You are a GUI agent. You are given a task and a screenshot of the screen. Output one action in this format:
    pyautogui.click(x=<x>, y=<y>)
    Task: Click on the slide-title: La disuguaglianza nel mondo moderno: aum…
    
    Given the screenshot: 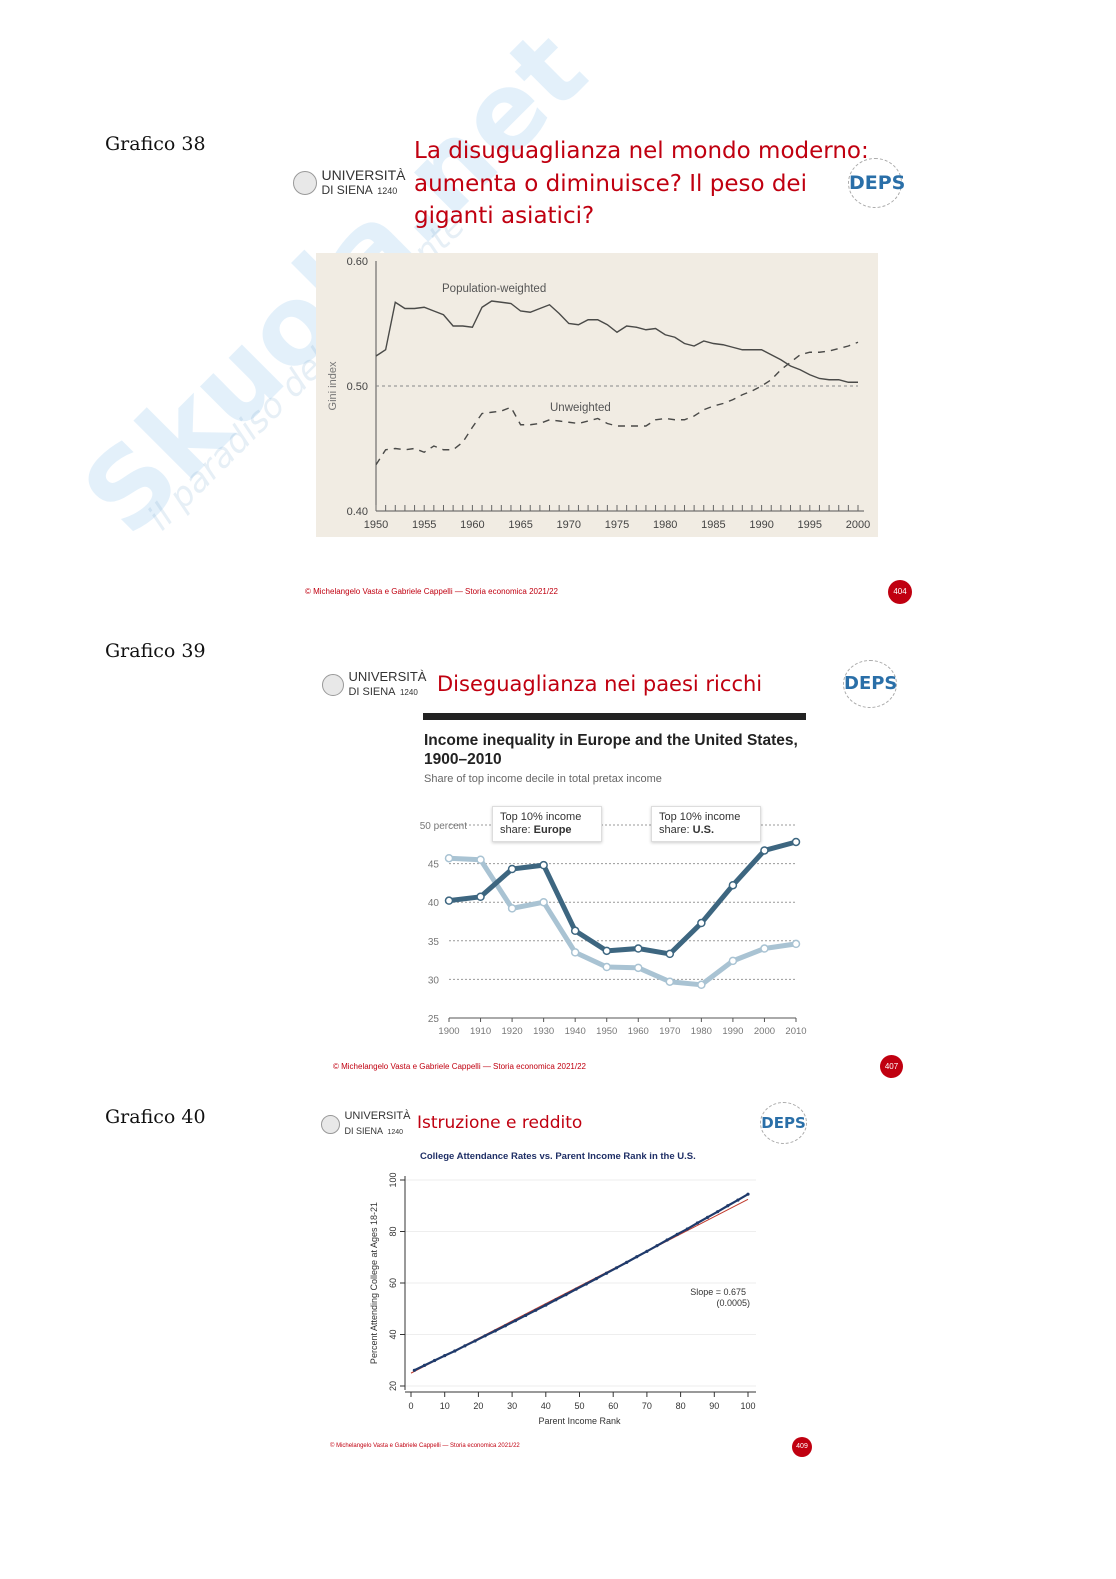 What is the action you would take?
    pyautogui.click(x=641, y=184)
    